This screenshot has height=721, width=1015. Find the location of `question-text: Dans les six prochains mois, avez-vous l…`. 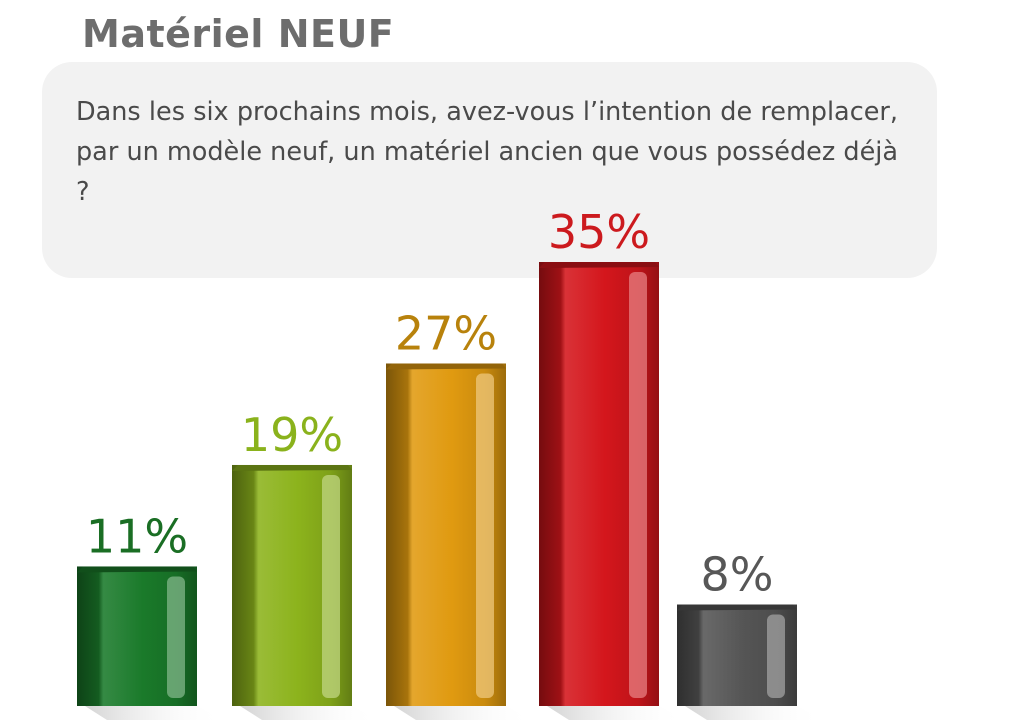

question-text: Dans les six prochains mois, avez-vous l… is located at coordinates (487, 152).